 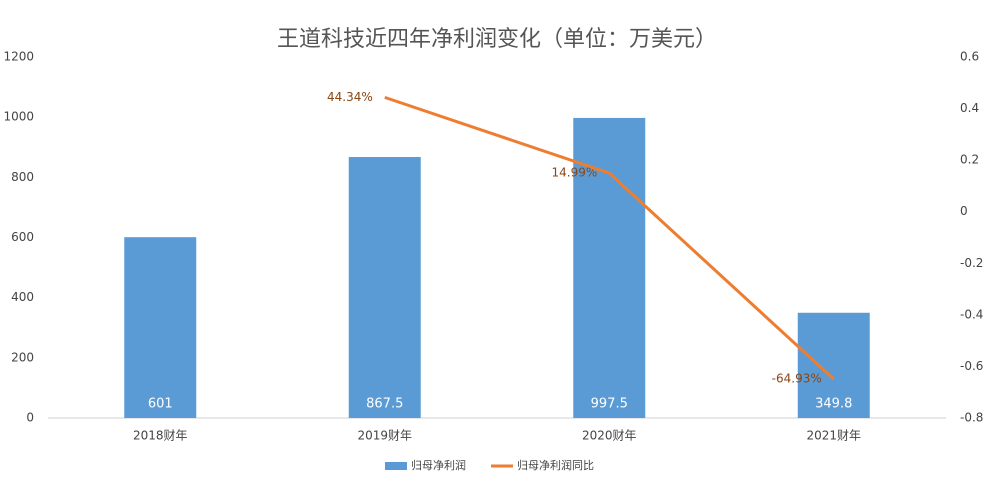 I want to click on y2-tick-label: -0.8, so click(x=971, y=418).